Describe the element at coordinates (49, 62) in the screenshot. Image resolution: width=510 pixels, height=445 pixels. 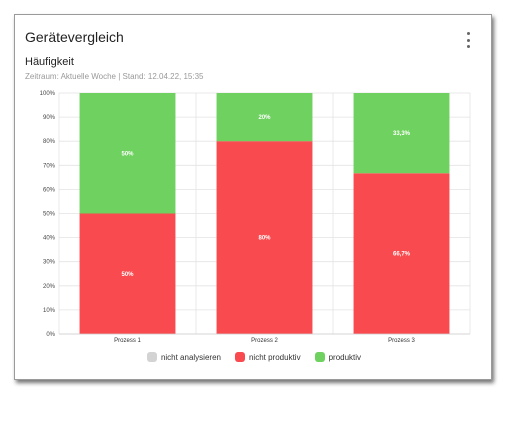
I see `chart-subtitle: Häufigkeit` at that location.